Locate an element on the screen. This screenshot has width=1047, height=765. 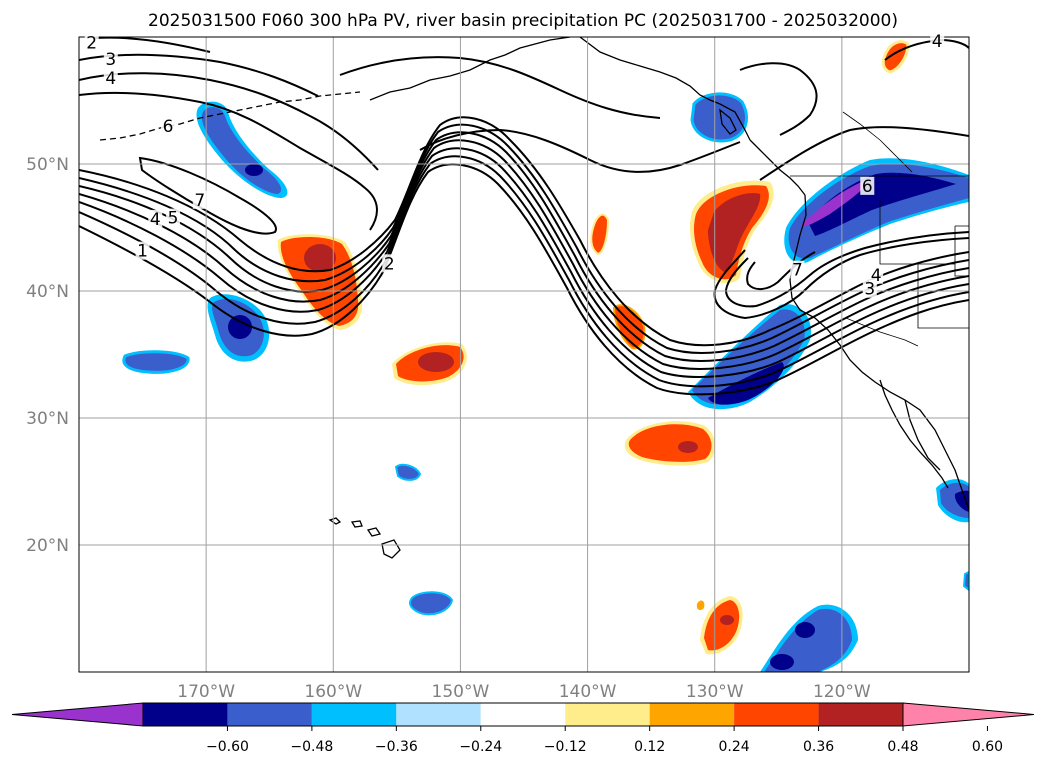
colorbar-tick-label: 0.60 is located at coordinates (987, 747).